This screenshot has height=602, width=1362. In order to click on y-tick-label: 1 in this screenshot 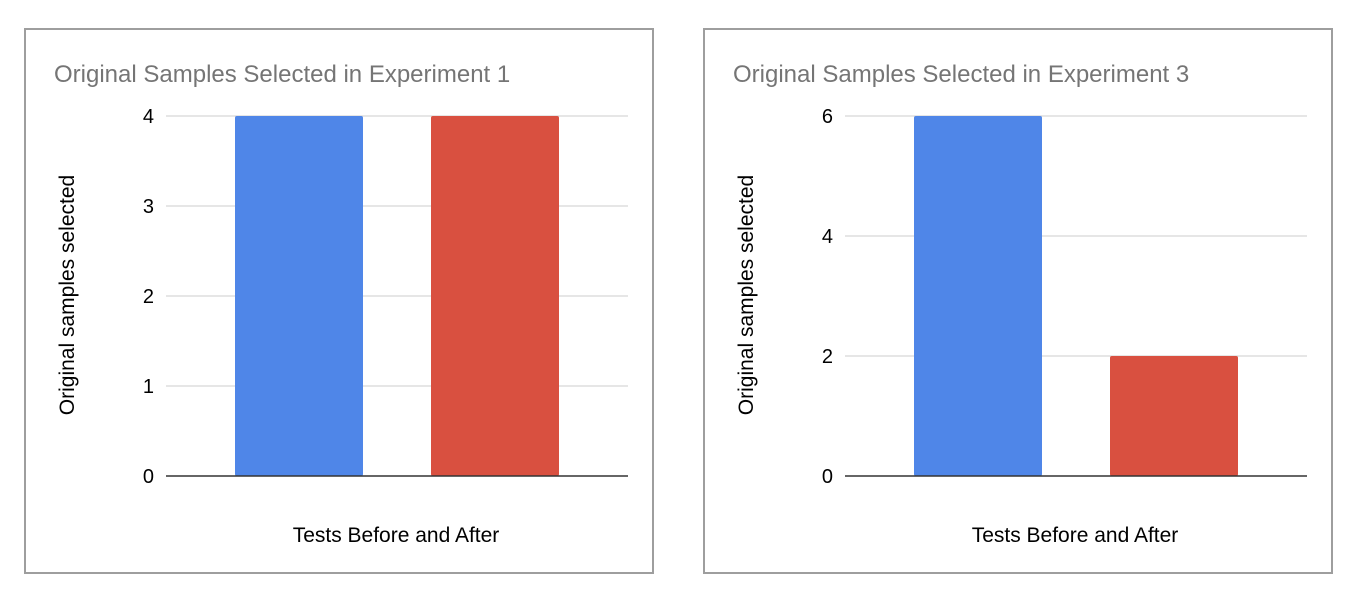, I will do `click(148, 387)`.